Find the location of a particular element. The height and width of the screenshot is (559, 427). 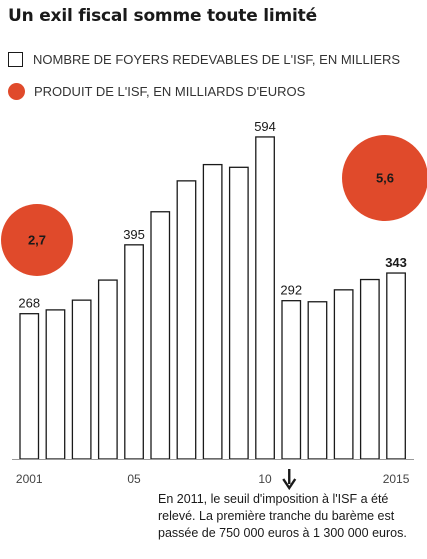

chart-title: Un exil fiscal somme toute limité is located at coordinates (162, 16).